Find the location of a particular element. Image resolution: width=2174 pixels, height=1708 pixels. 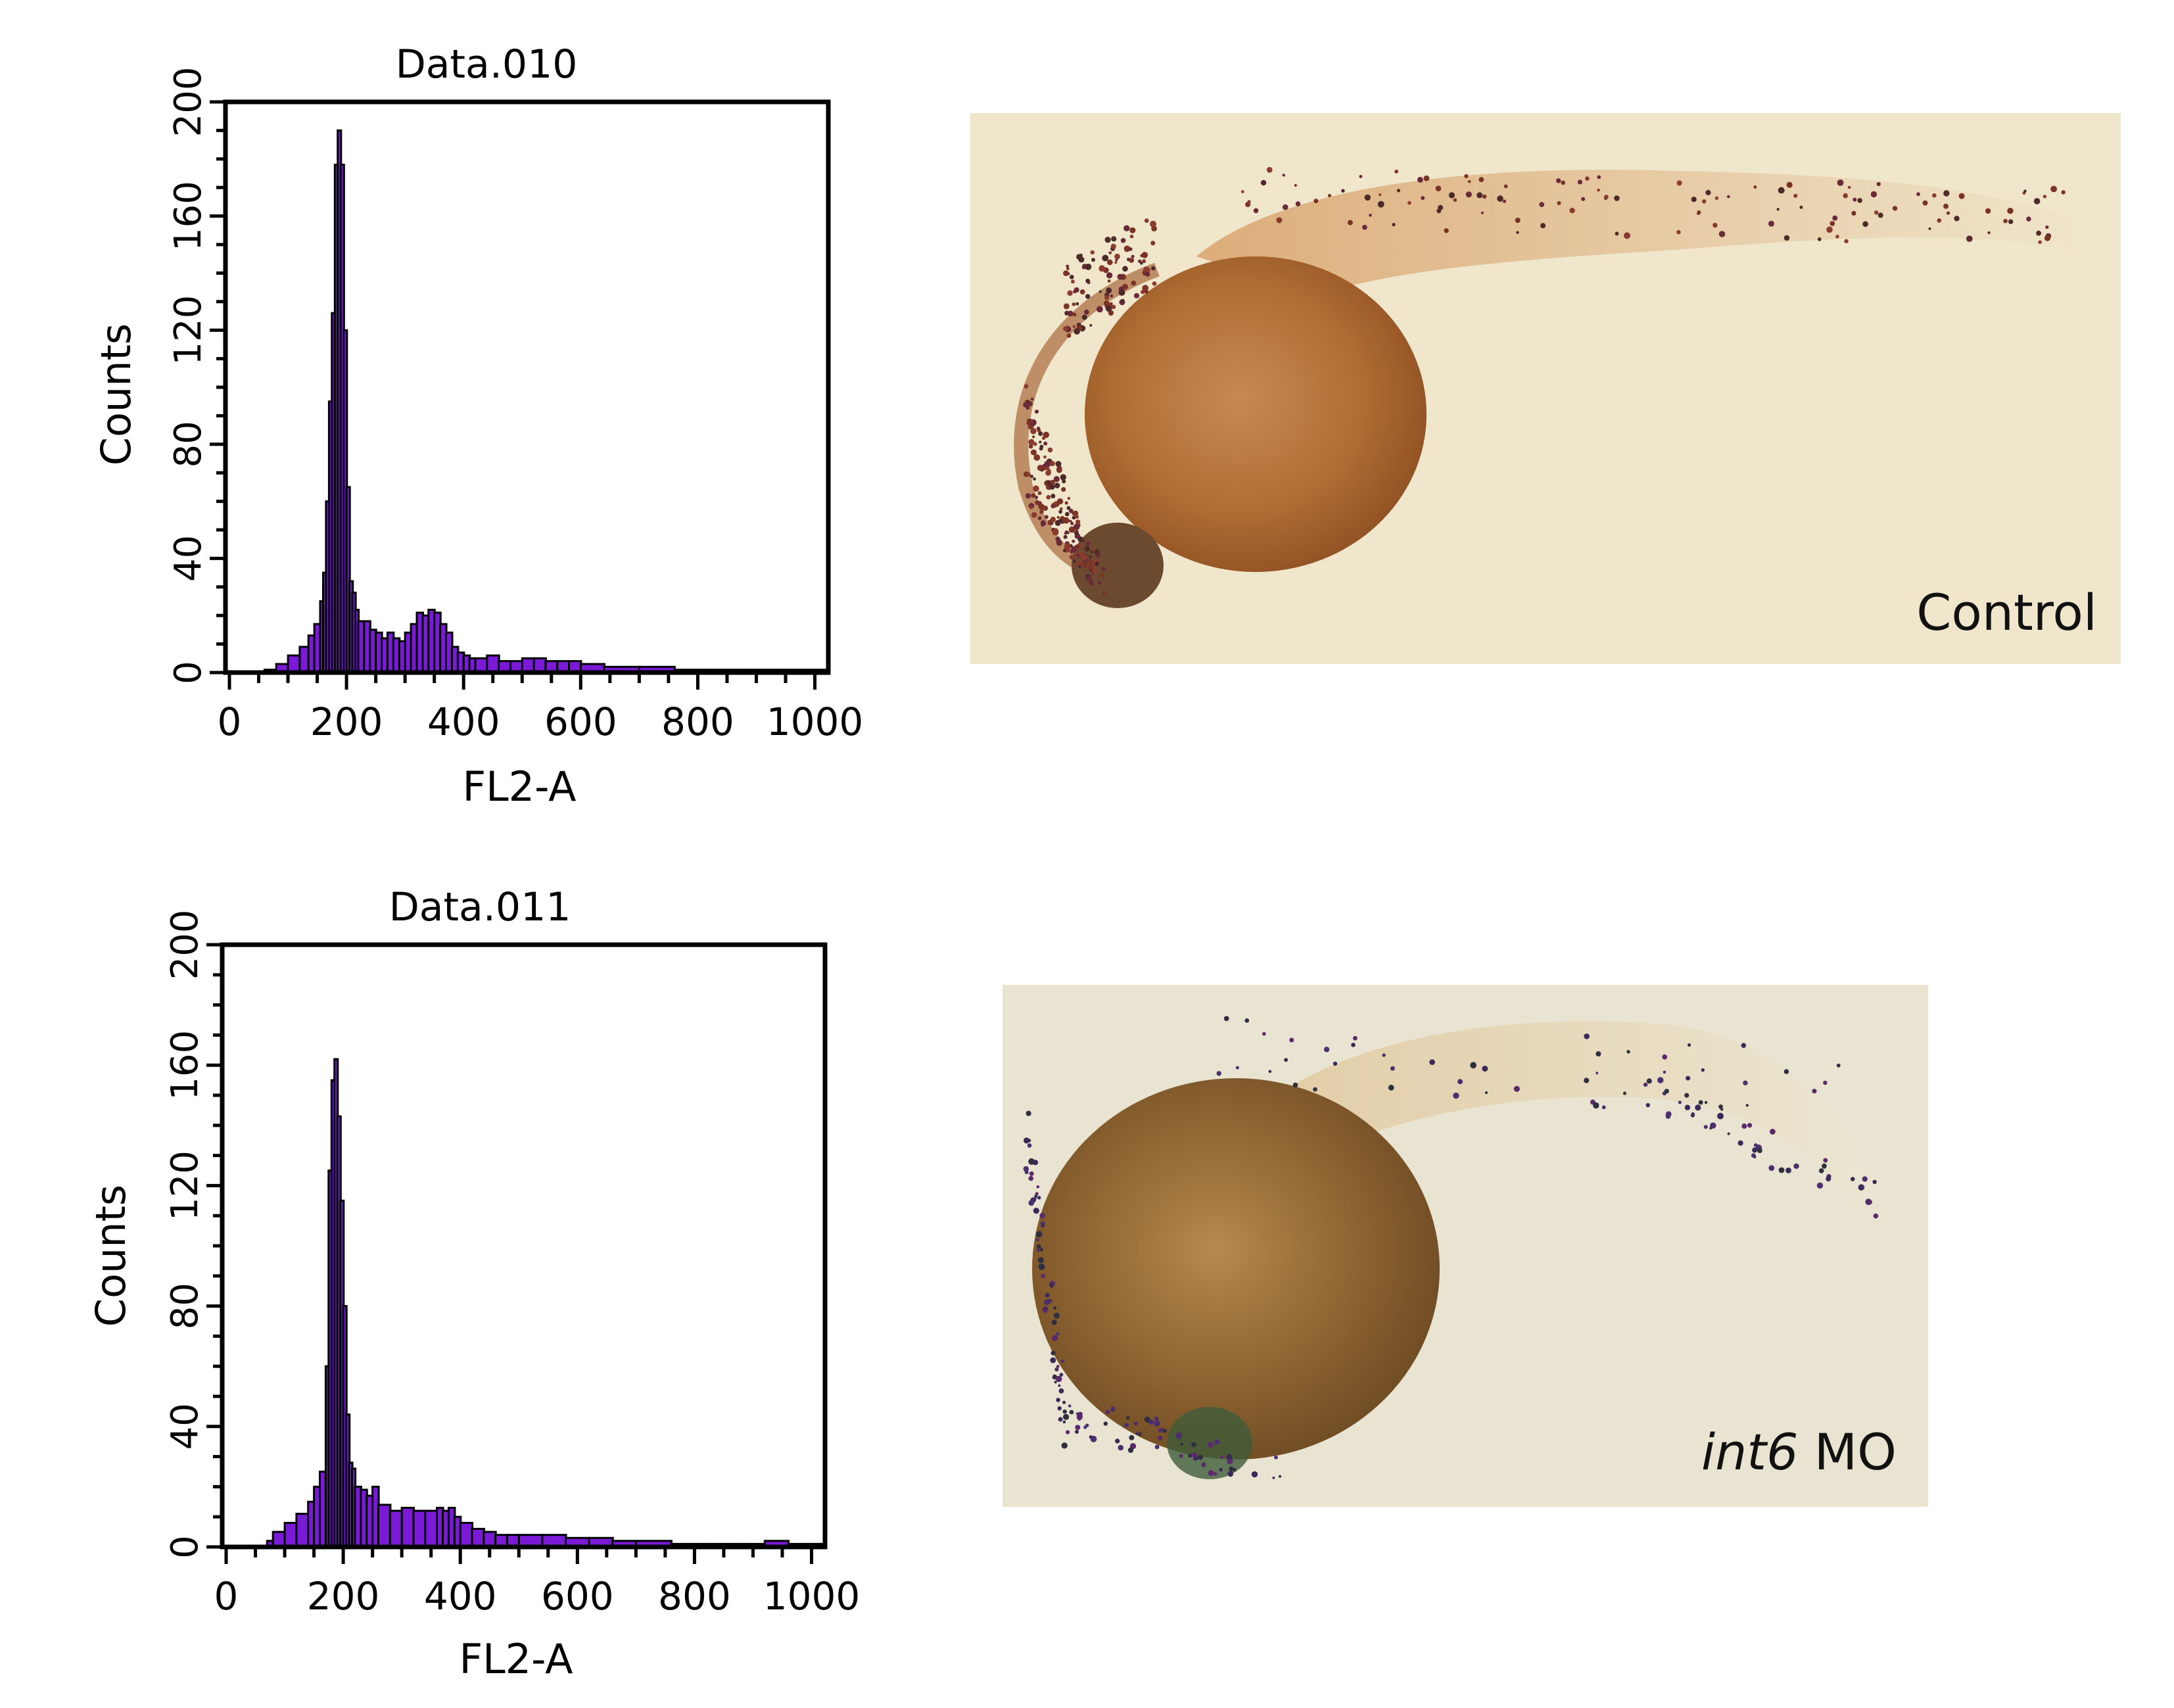

embryo-photo-int6-mo: int6 MO is located at coordinates (1466, 1246).